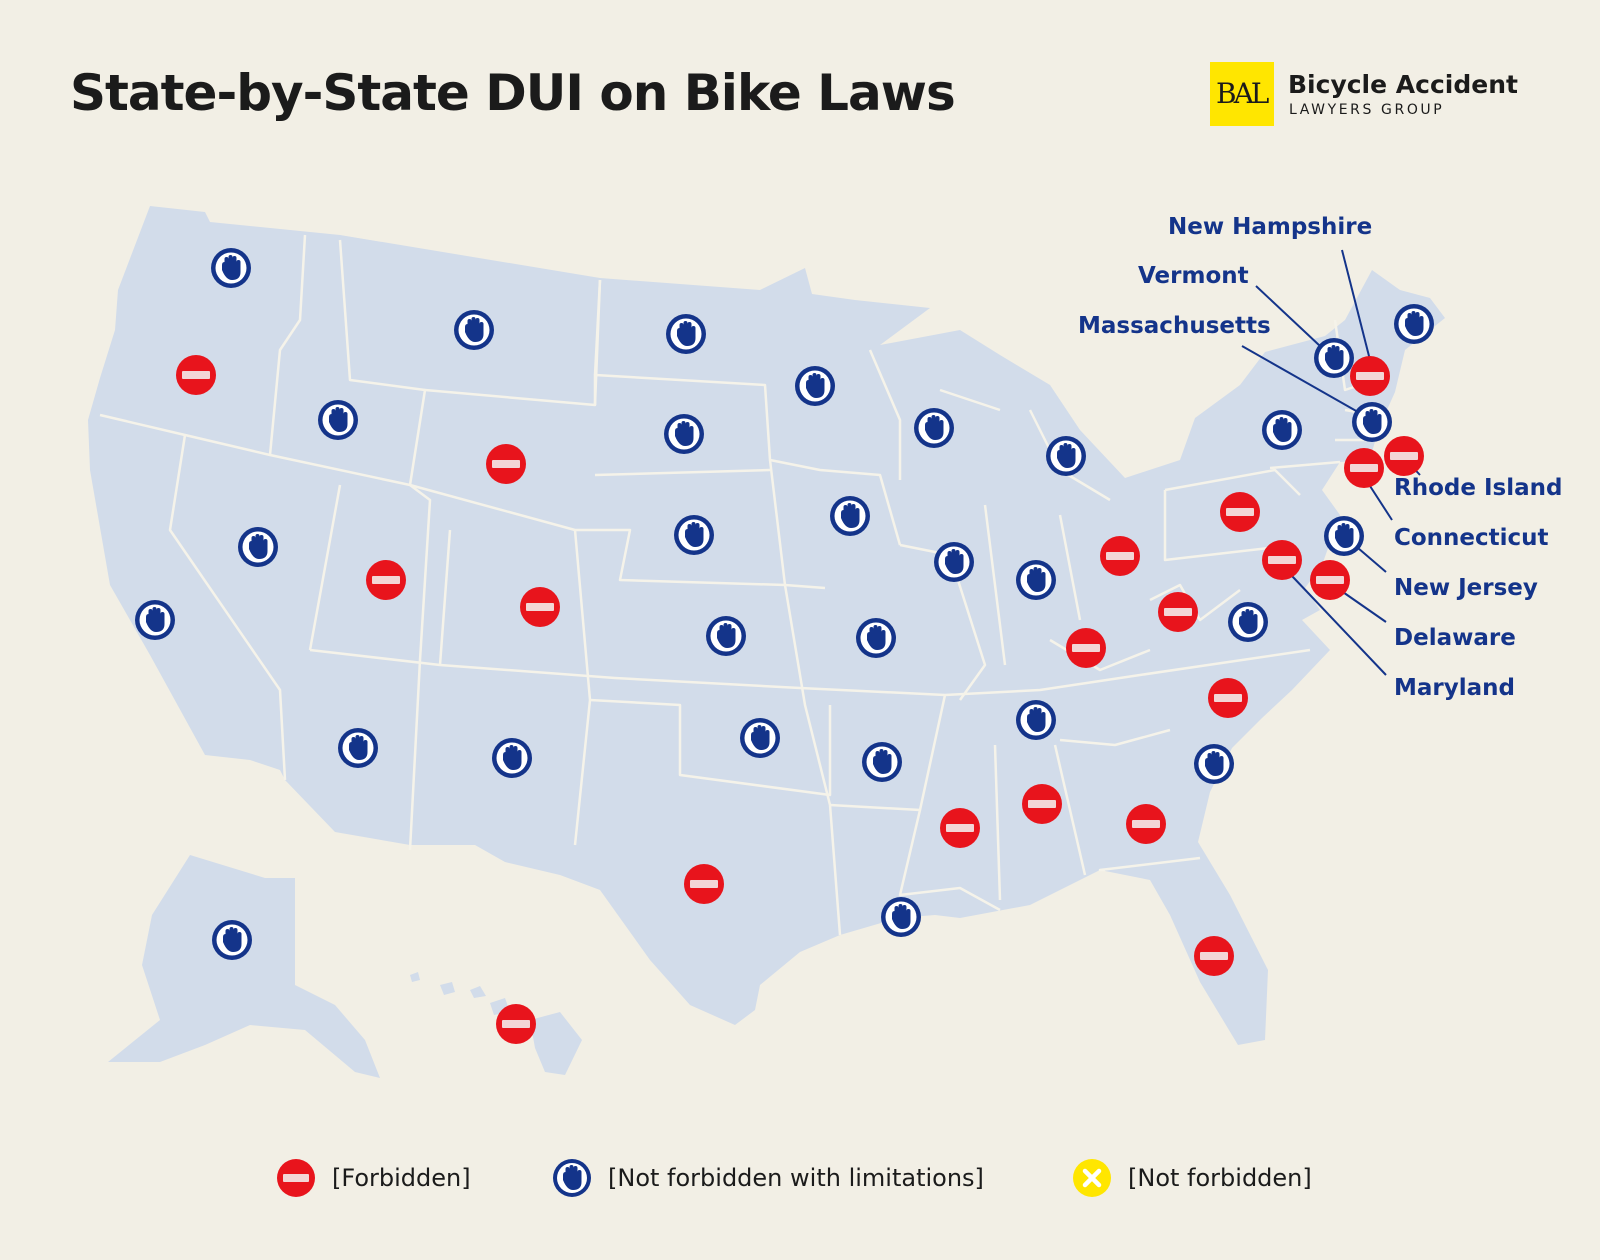  What do you see at coordinates (540, 607) in the screenshot?
I see `marker-colorado` at bounding box center [540, 607].